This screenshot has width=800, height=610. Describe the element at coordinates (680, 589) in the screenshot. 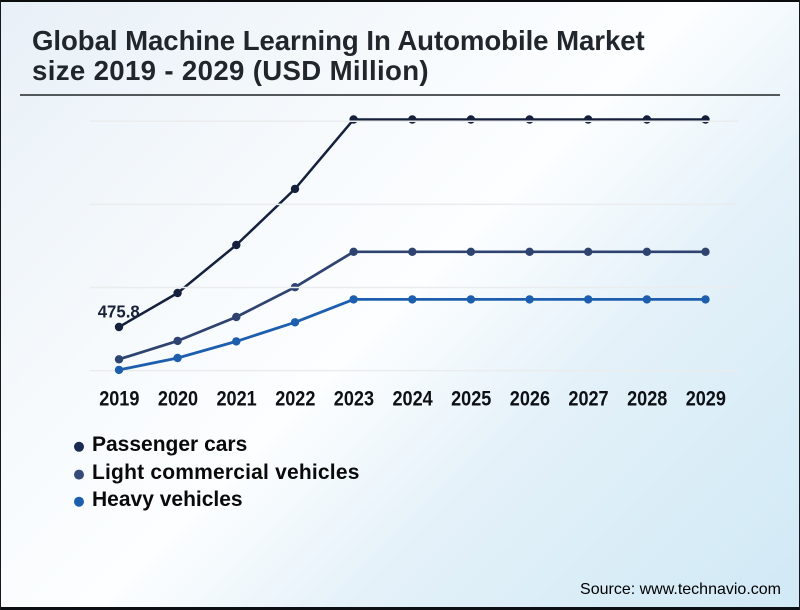

I see `svg-text: Source: www.technavio.com` at that location.